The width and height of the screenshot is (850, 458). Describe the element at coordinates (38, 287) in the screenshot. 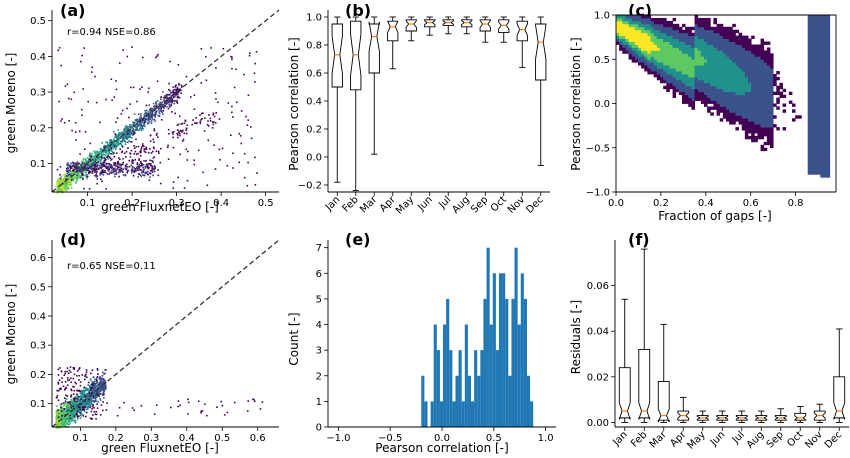

I see `panel-d-ytick-label: 0.5` at that location.